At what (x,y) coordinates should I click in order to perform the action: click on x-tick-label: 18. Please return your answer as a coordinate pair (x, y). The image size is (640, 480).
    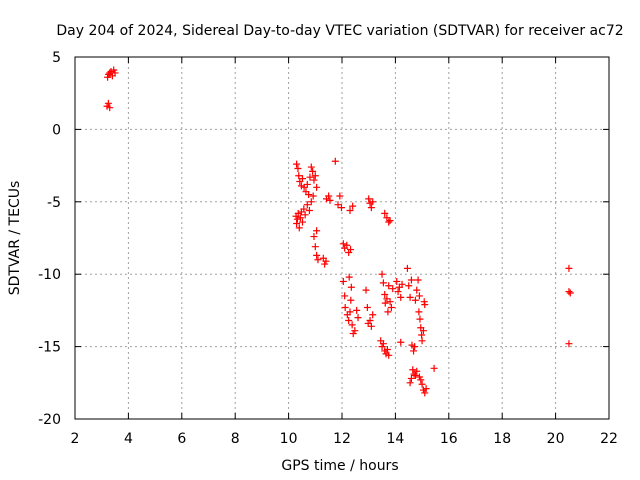
    Looking at the image, I should click on (502, 439).